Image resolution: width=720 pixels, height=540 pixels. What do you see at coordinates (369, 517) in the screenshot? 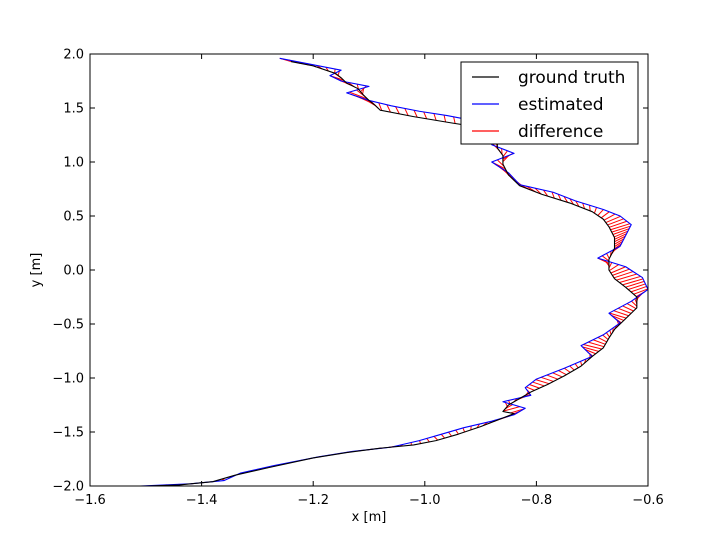
I see `x-axis-label: x [m]` at bounding box center [369, 517].